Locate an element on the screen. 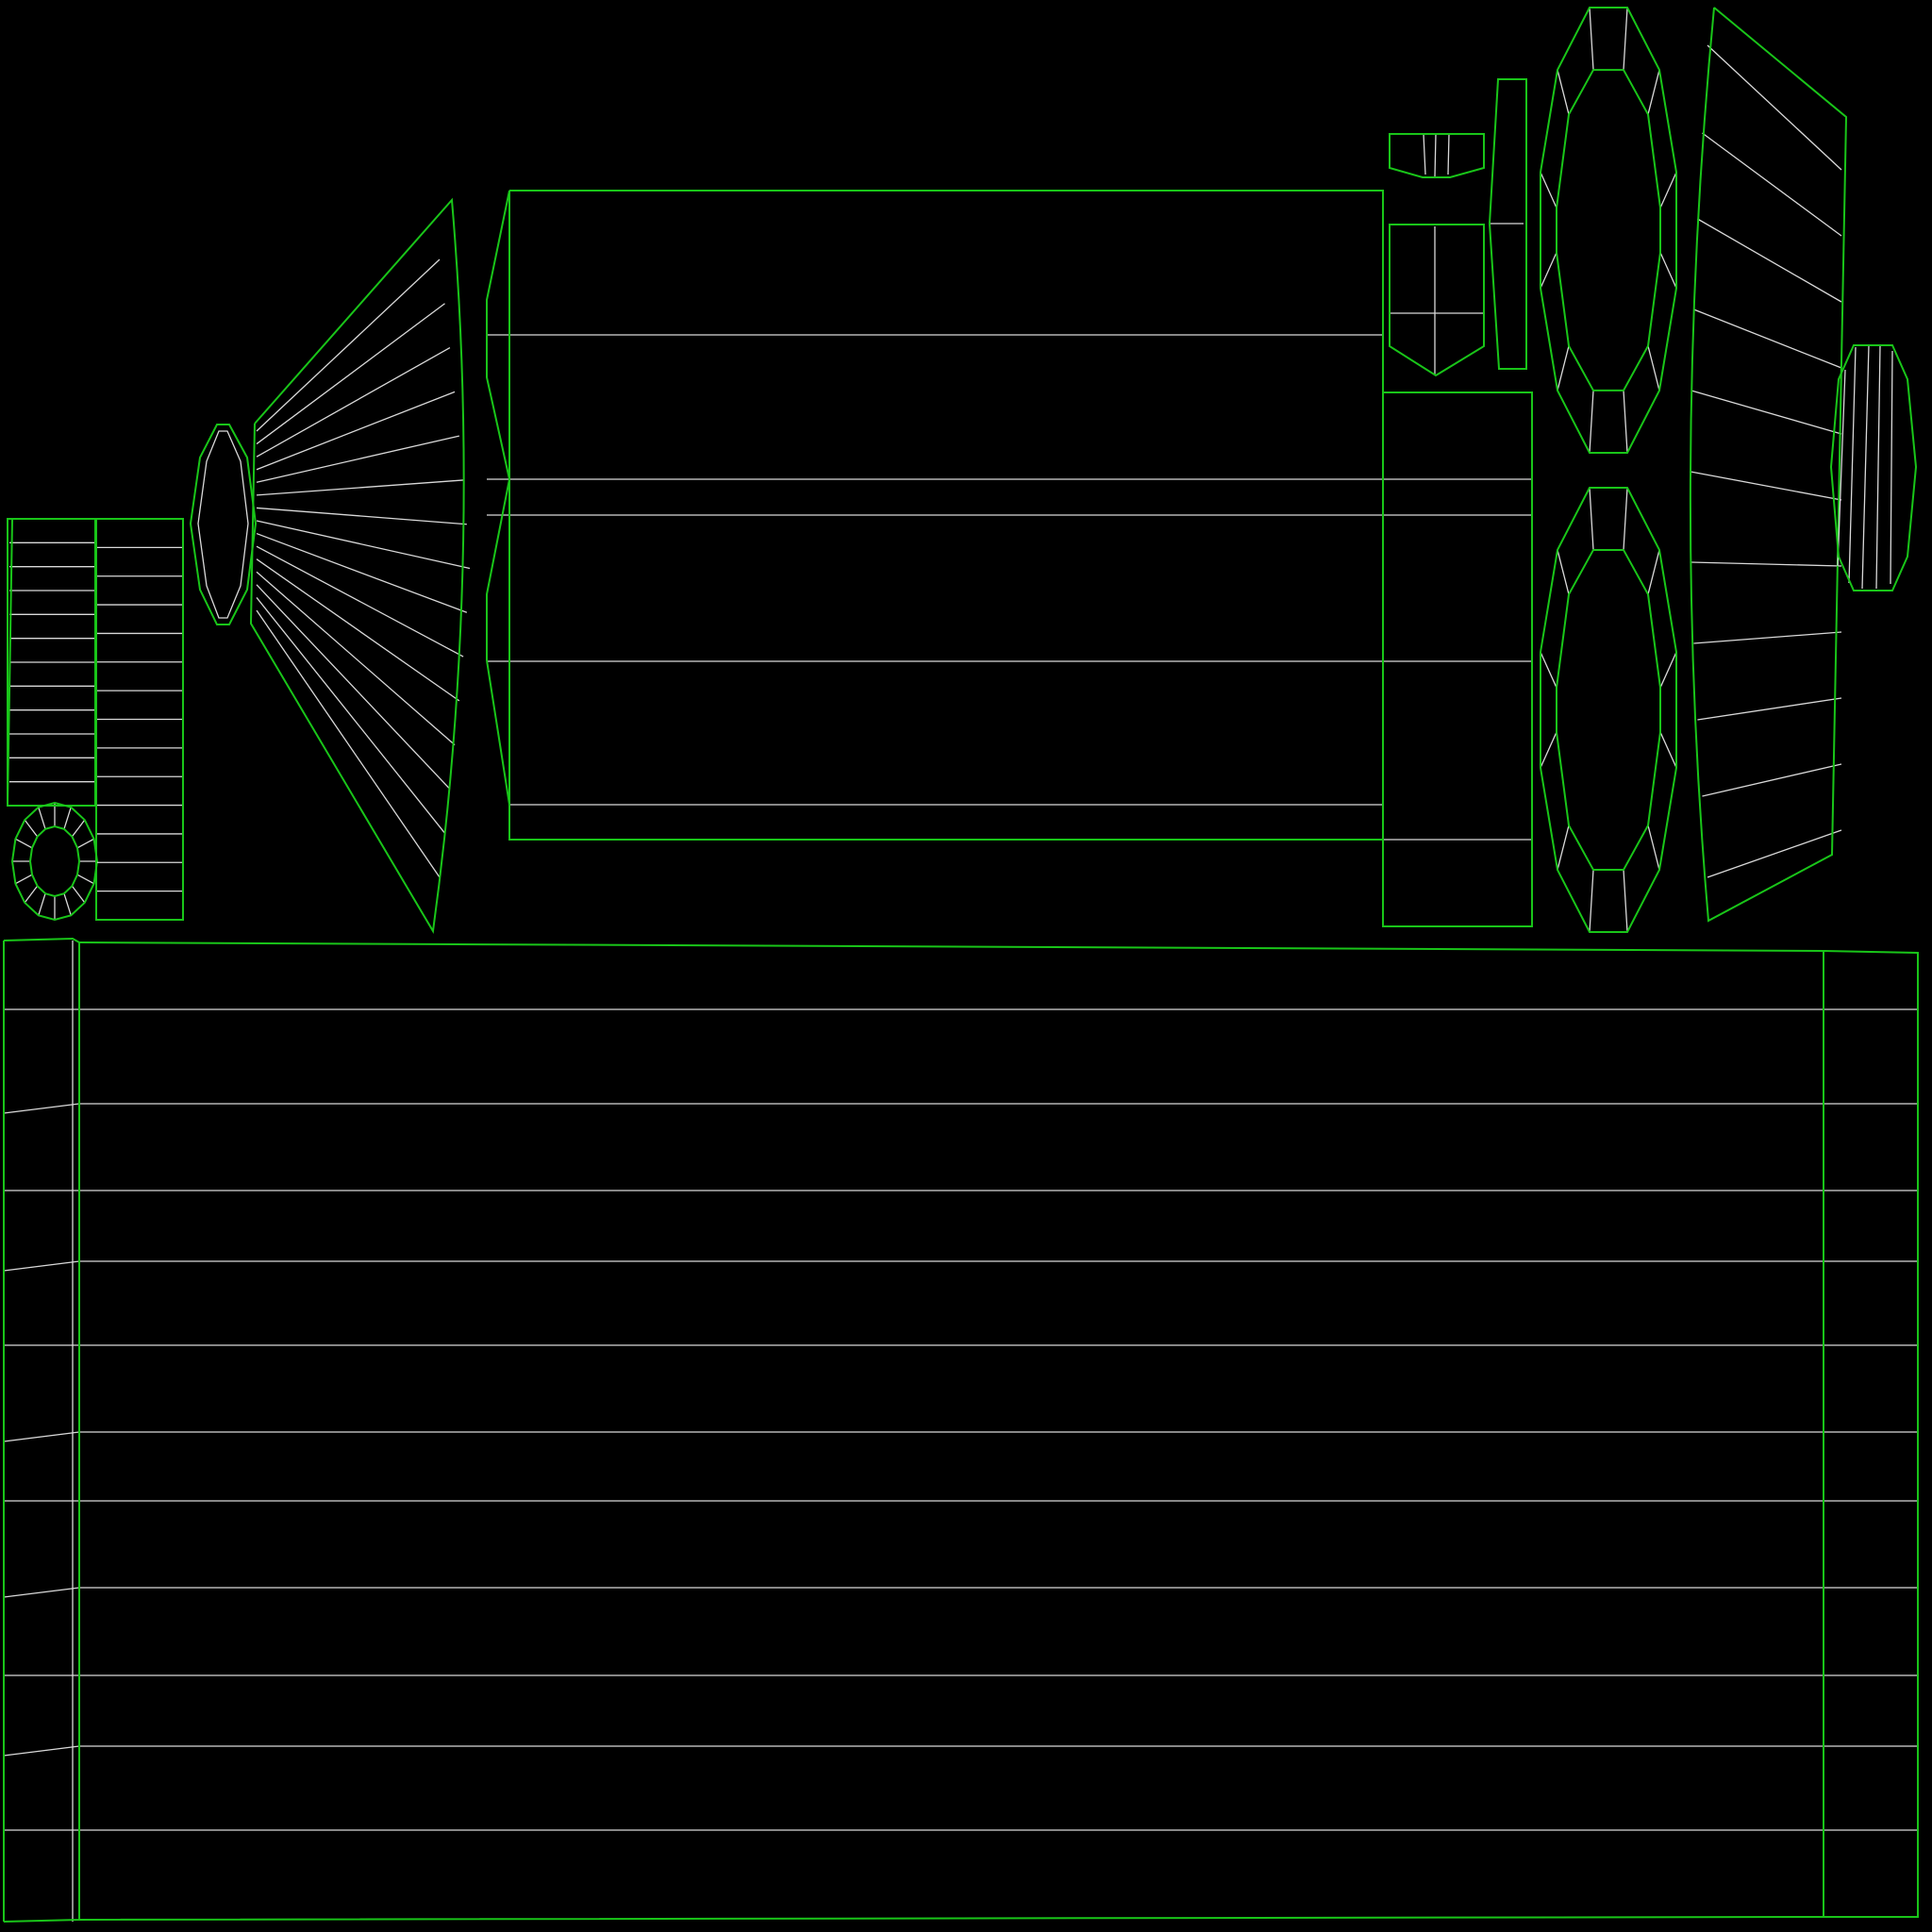 Image resolution: width=1932 pixels, height=1932 pixels. ring-spoke-lines is located at coordinates (55, 861).